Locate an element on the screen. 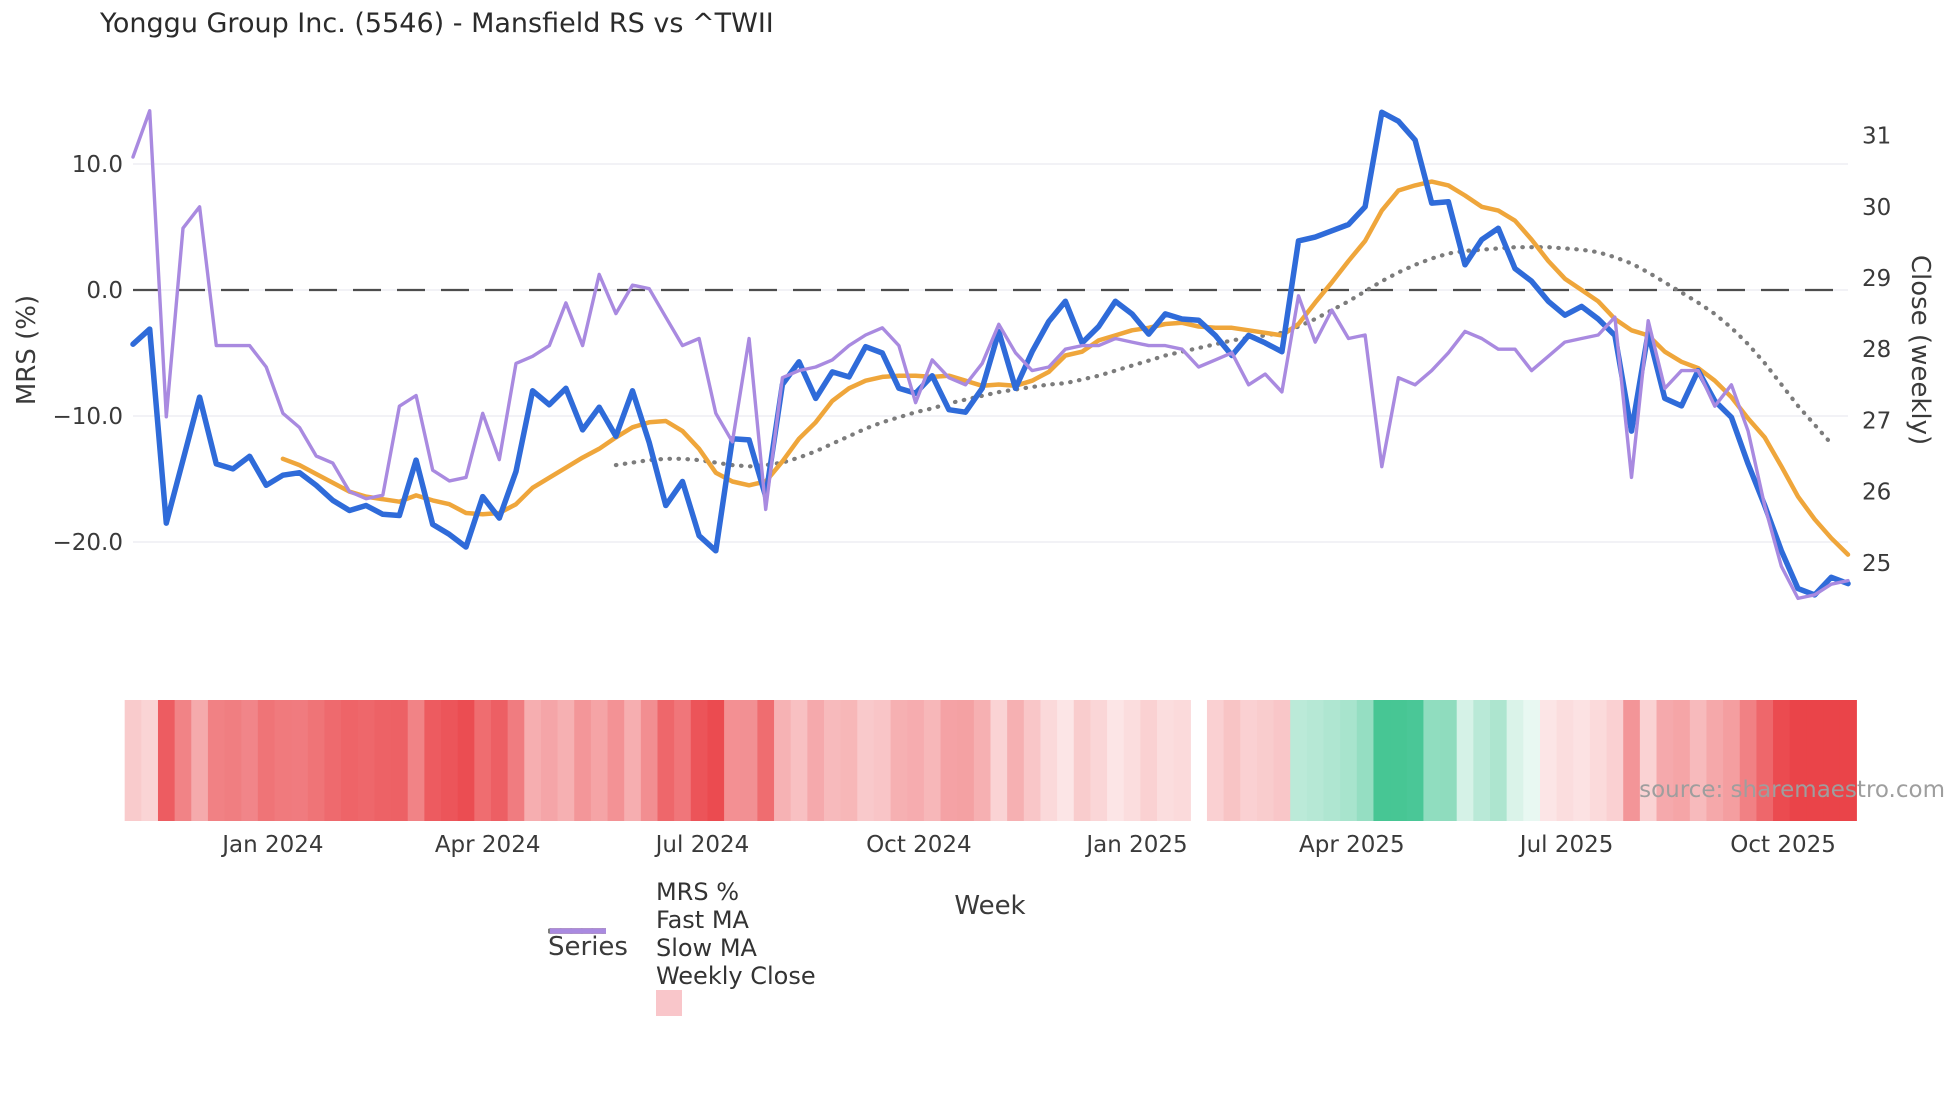  x-tick-label: Apr 2025 is located at coordinates (1352, 845).